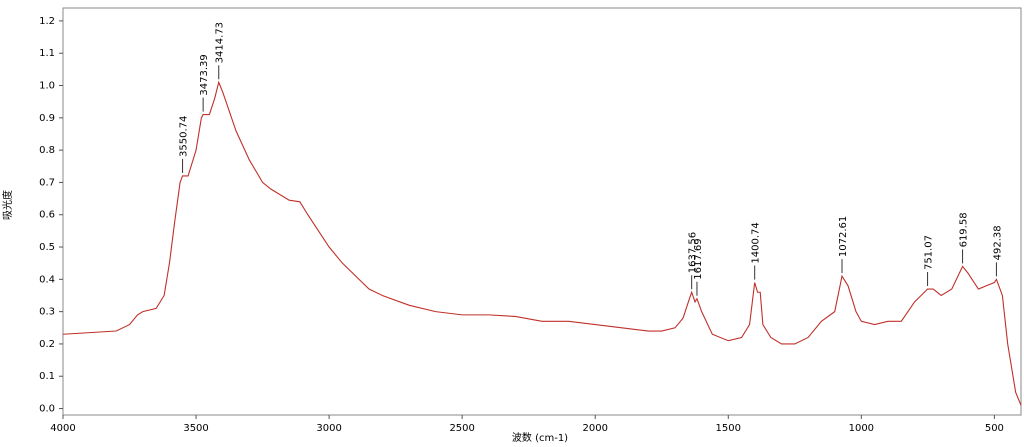 The width and height of the screenshot is (1024, 447). What do you see at coordinates (328, 428) in the screenshot?
I see `x-tick-label: 3000` at bounding box center [328, 428].